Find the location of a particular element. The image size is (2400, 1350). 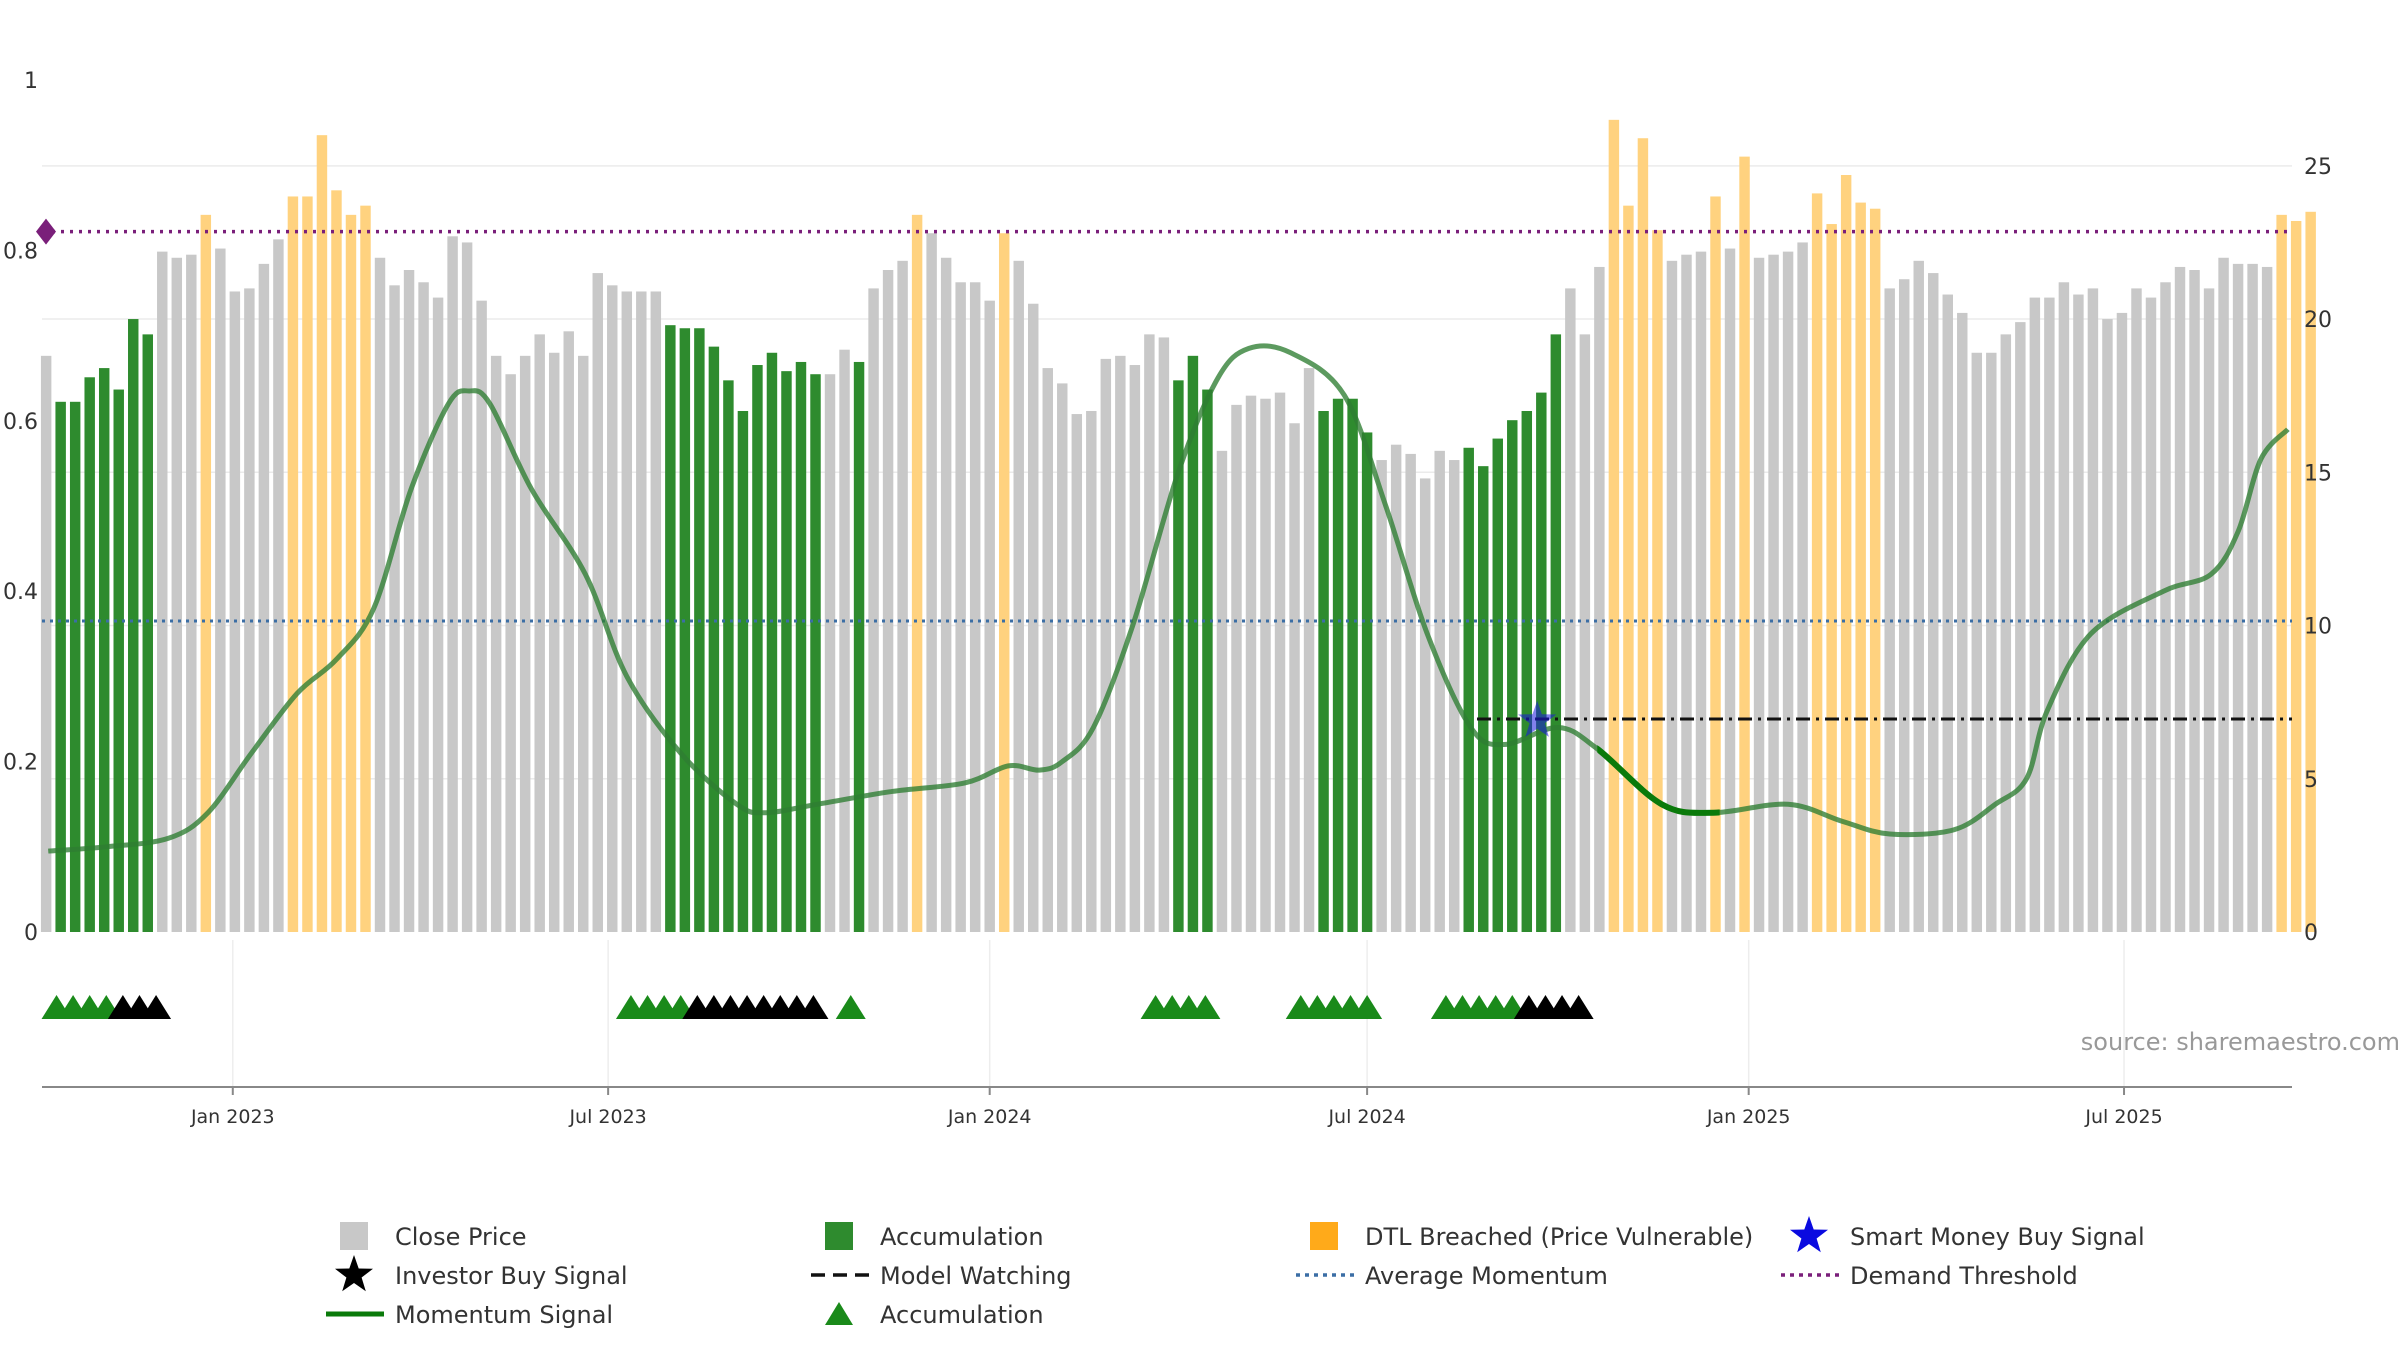

legend-label: Accumulation is located at coordinates (962, 1237).